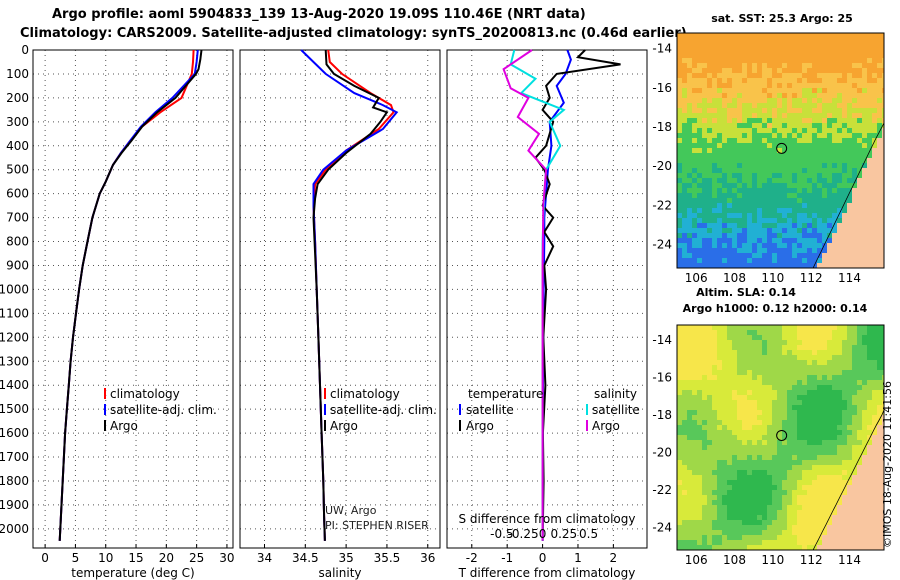  What do you see at coordinates (543, 558) in the screenshot?
I see `x-tick-label: 0` at bounding box center [543, 558].